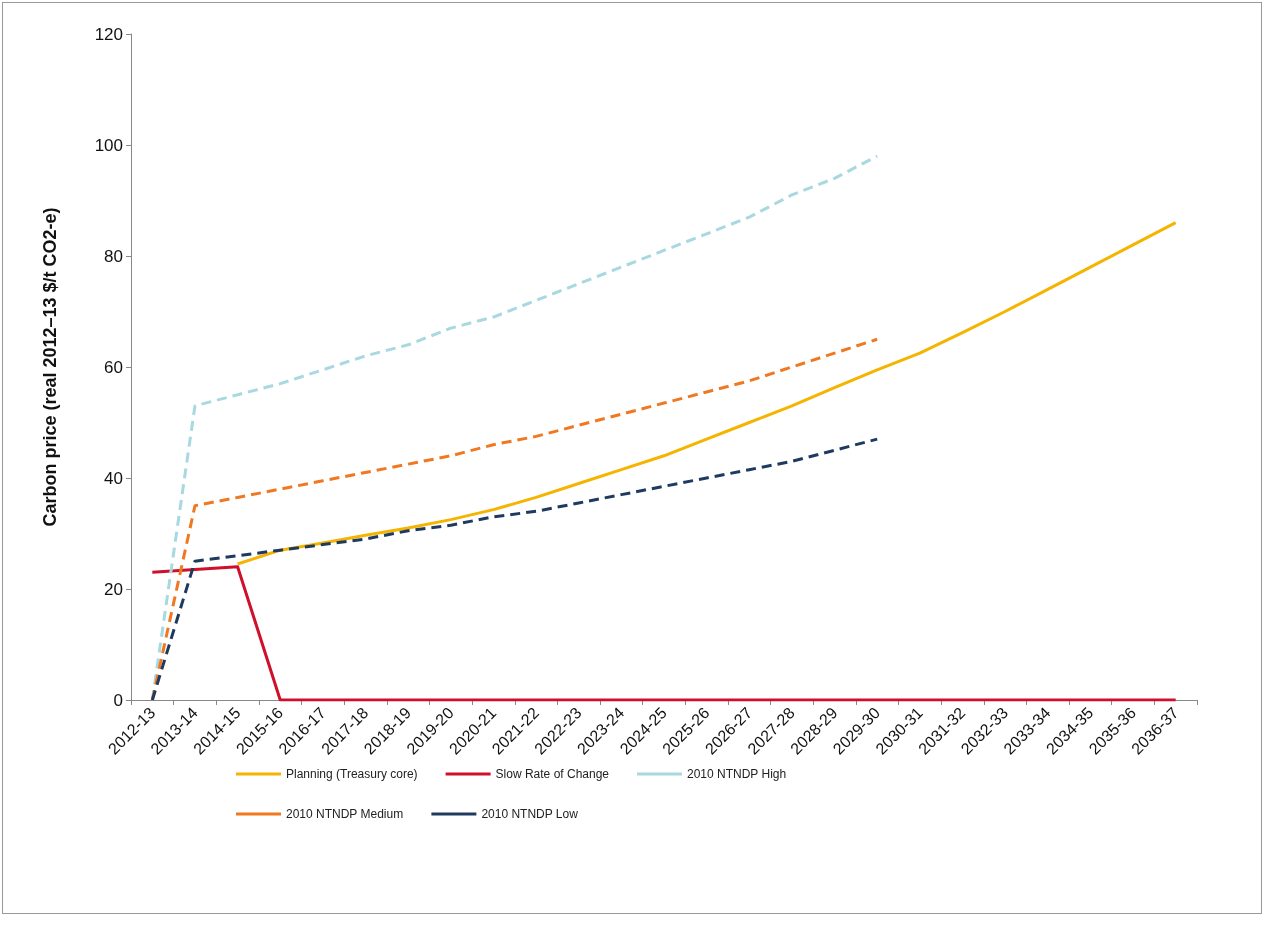  Describe the element at coordinates (530, 814) in the screenshot. I see `legend-label: 2010 NTNDP Low` at that location.